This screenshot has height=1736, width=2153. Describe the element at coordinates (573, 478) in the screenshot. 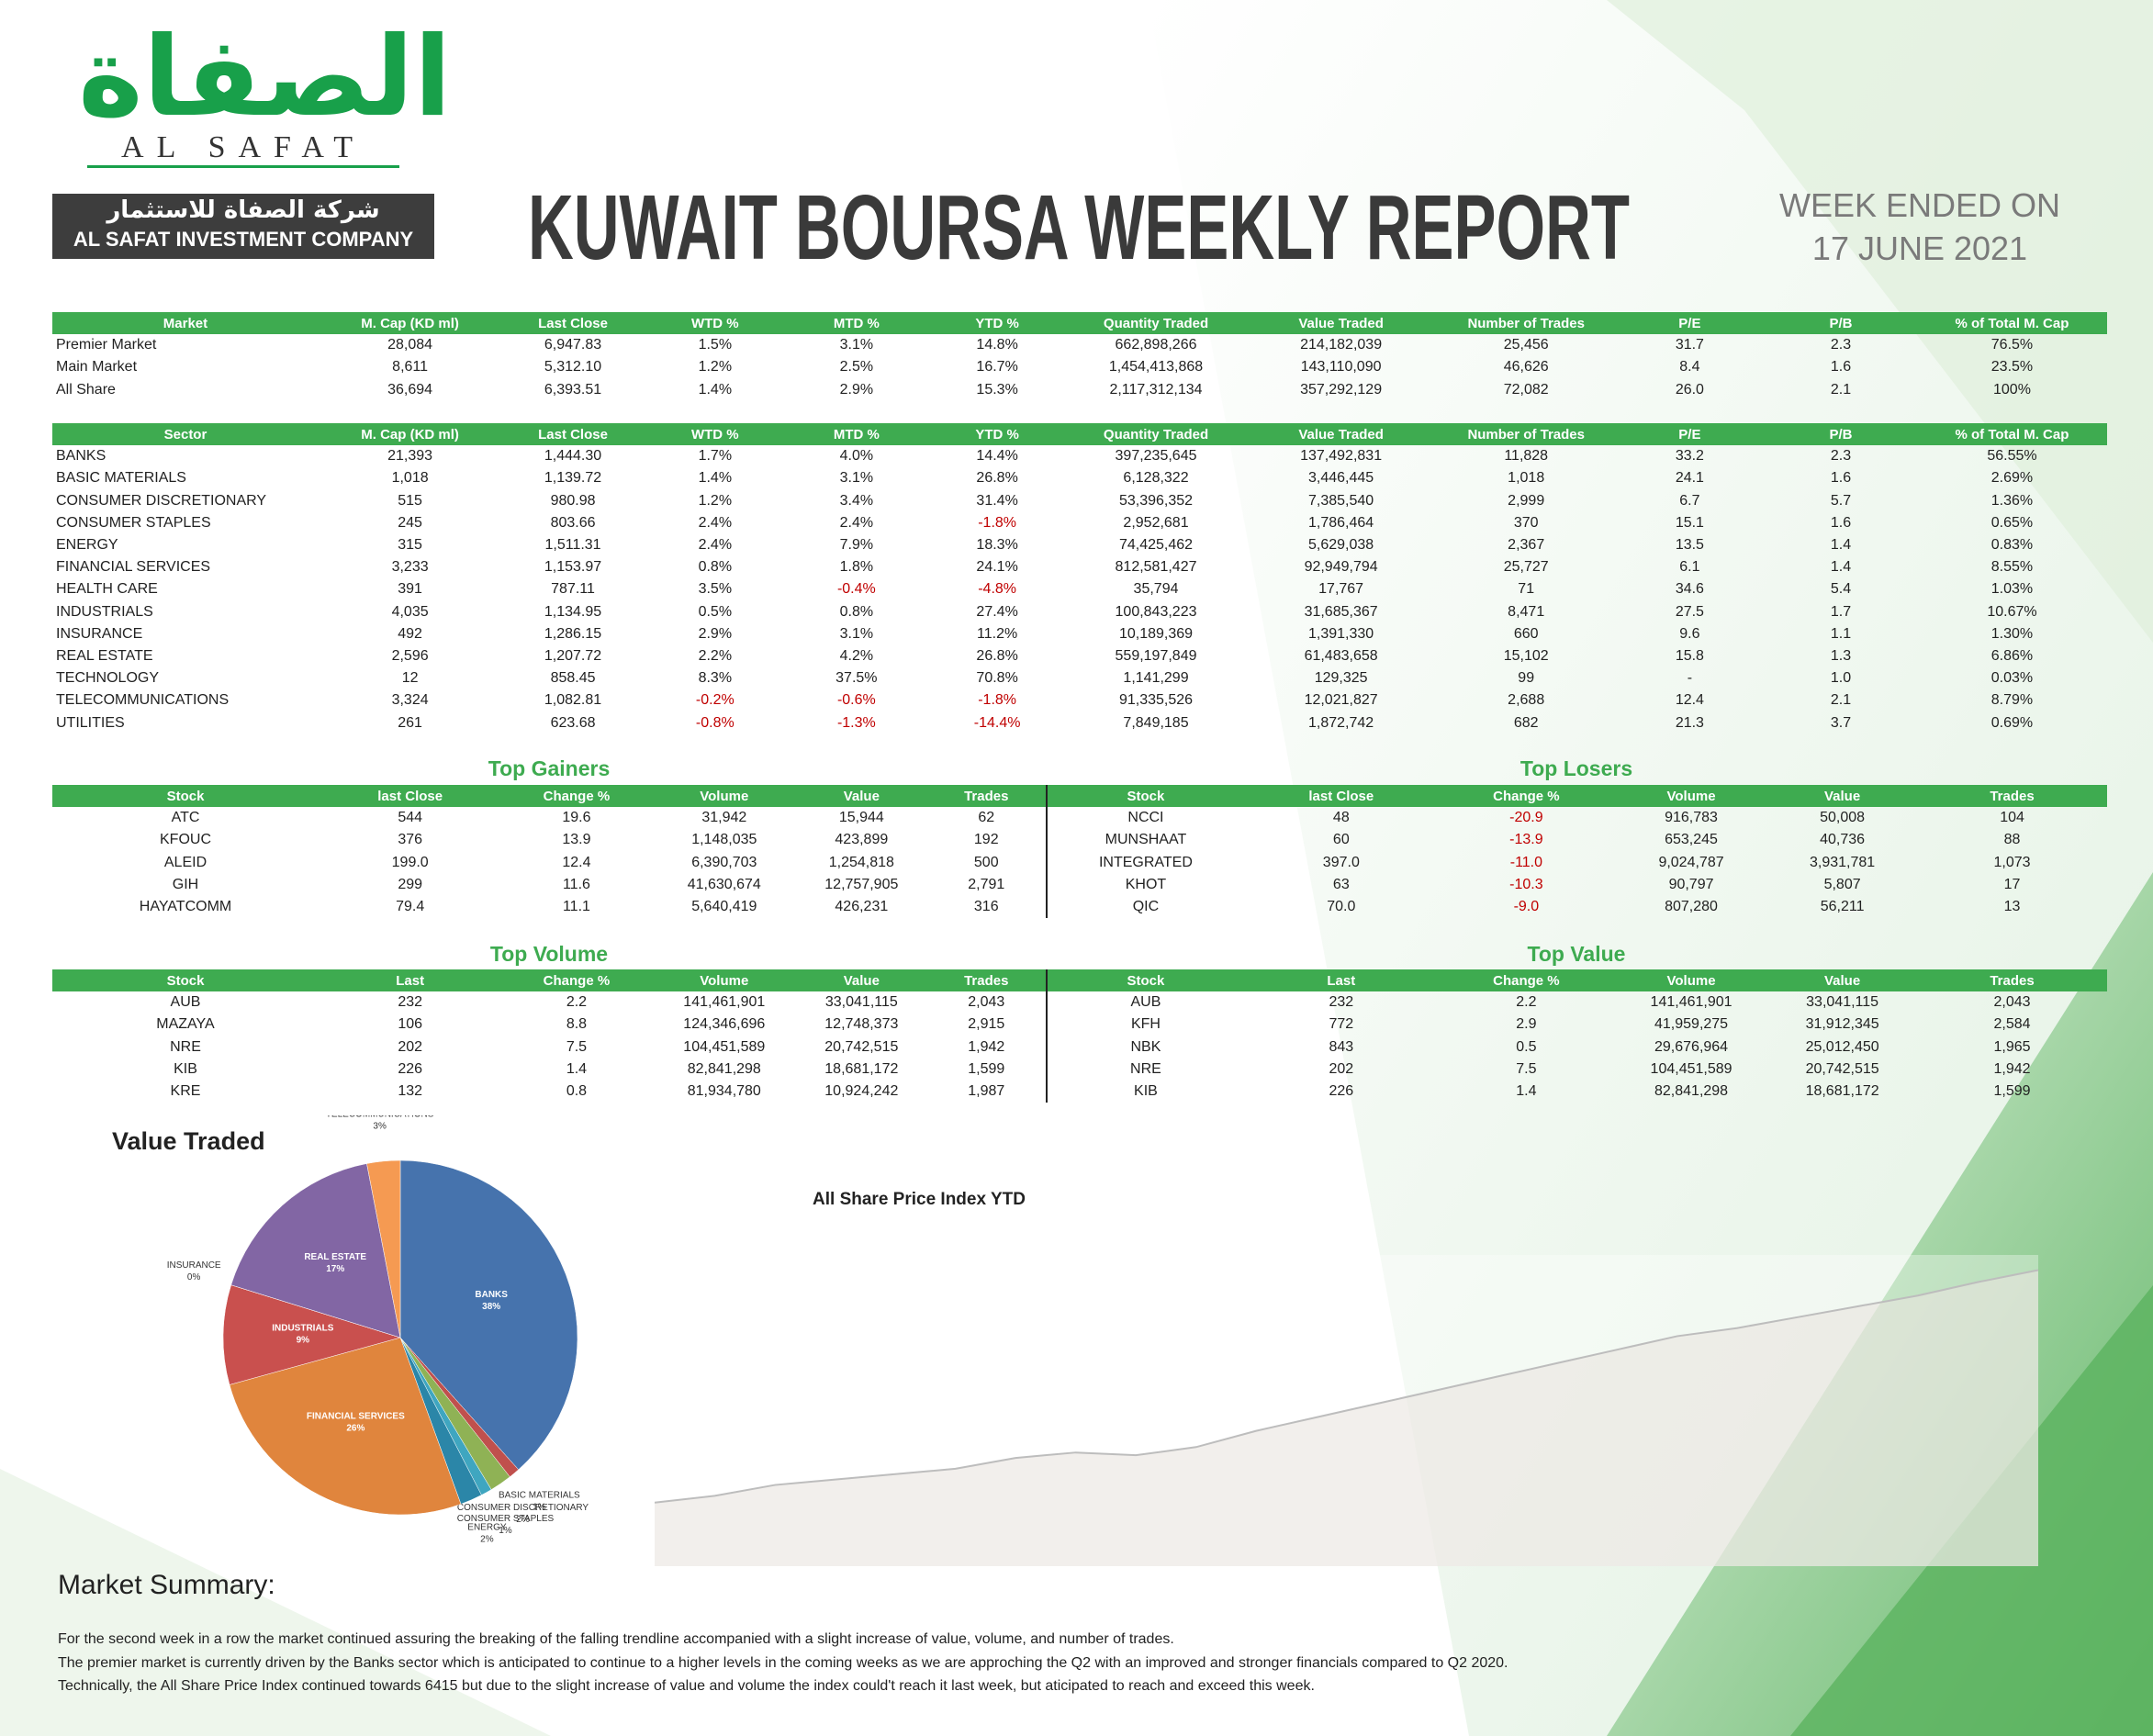

I see `table-cell: 1,139.72` at that location.